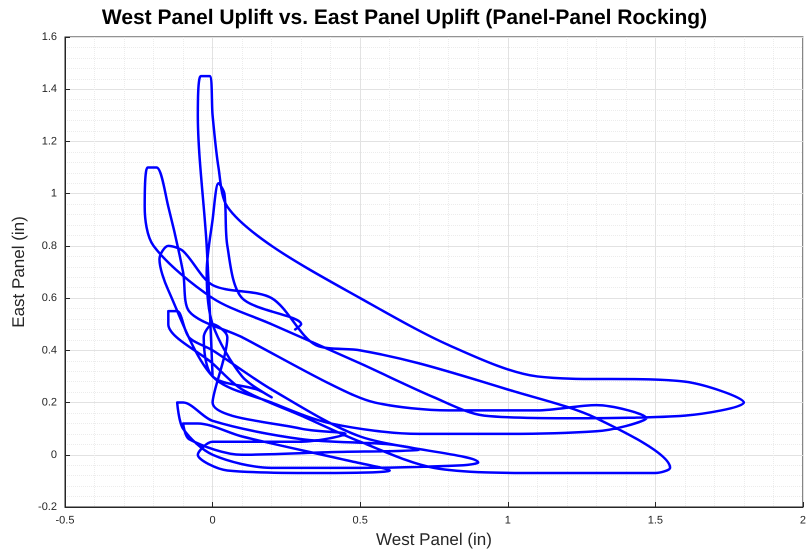 The height and width of the screenshot is (557, 809). Describe the element at coordinates (49, 37) in the screenshot. I see `y-tick-label: 1.6` at that location.